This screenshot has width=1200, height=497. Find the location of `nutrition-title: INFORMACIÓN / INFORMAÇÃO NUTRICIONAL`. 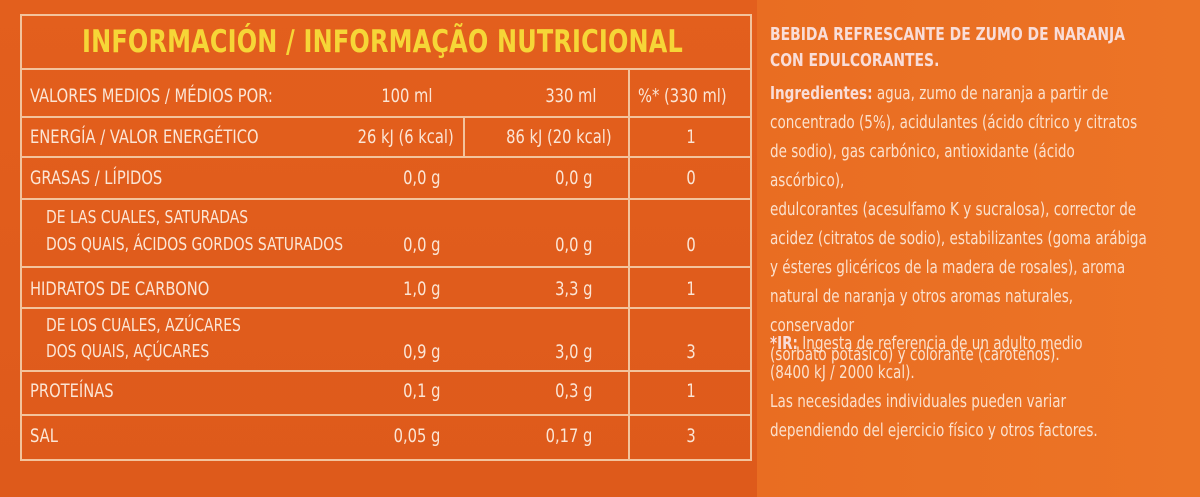

nutrition-title: INFORMACIÓN / INFORMAÇÃO NUTRICIONAL is located at coordinates (382, 42).